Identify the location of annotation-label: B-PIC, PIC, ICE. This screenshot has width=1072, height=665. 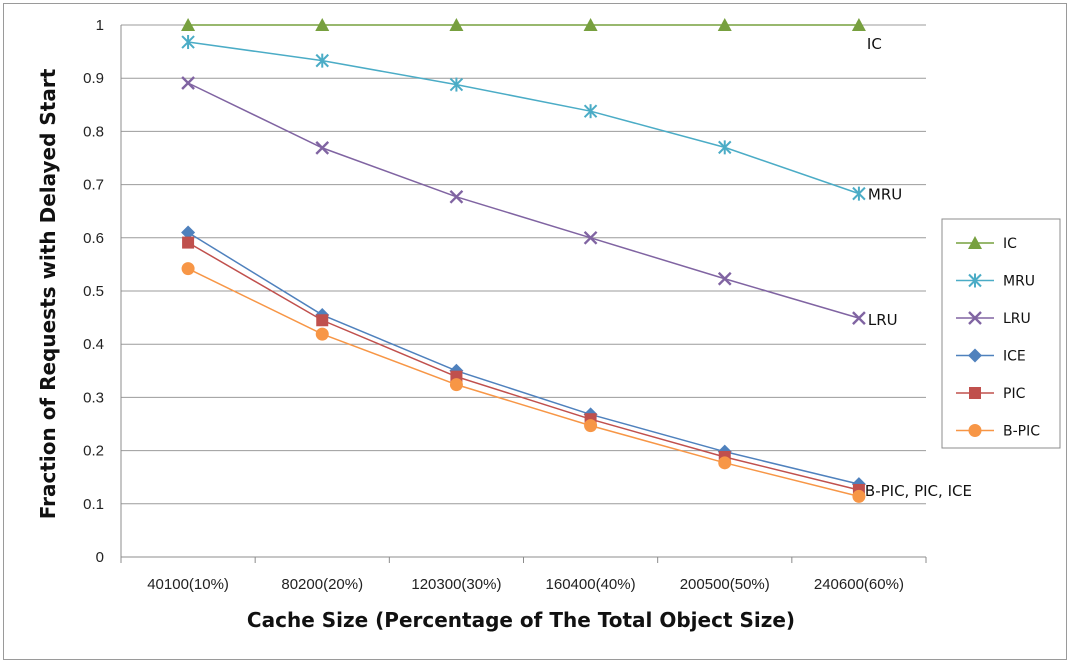
(918, 491).